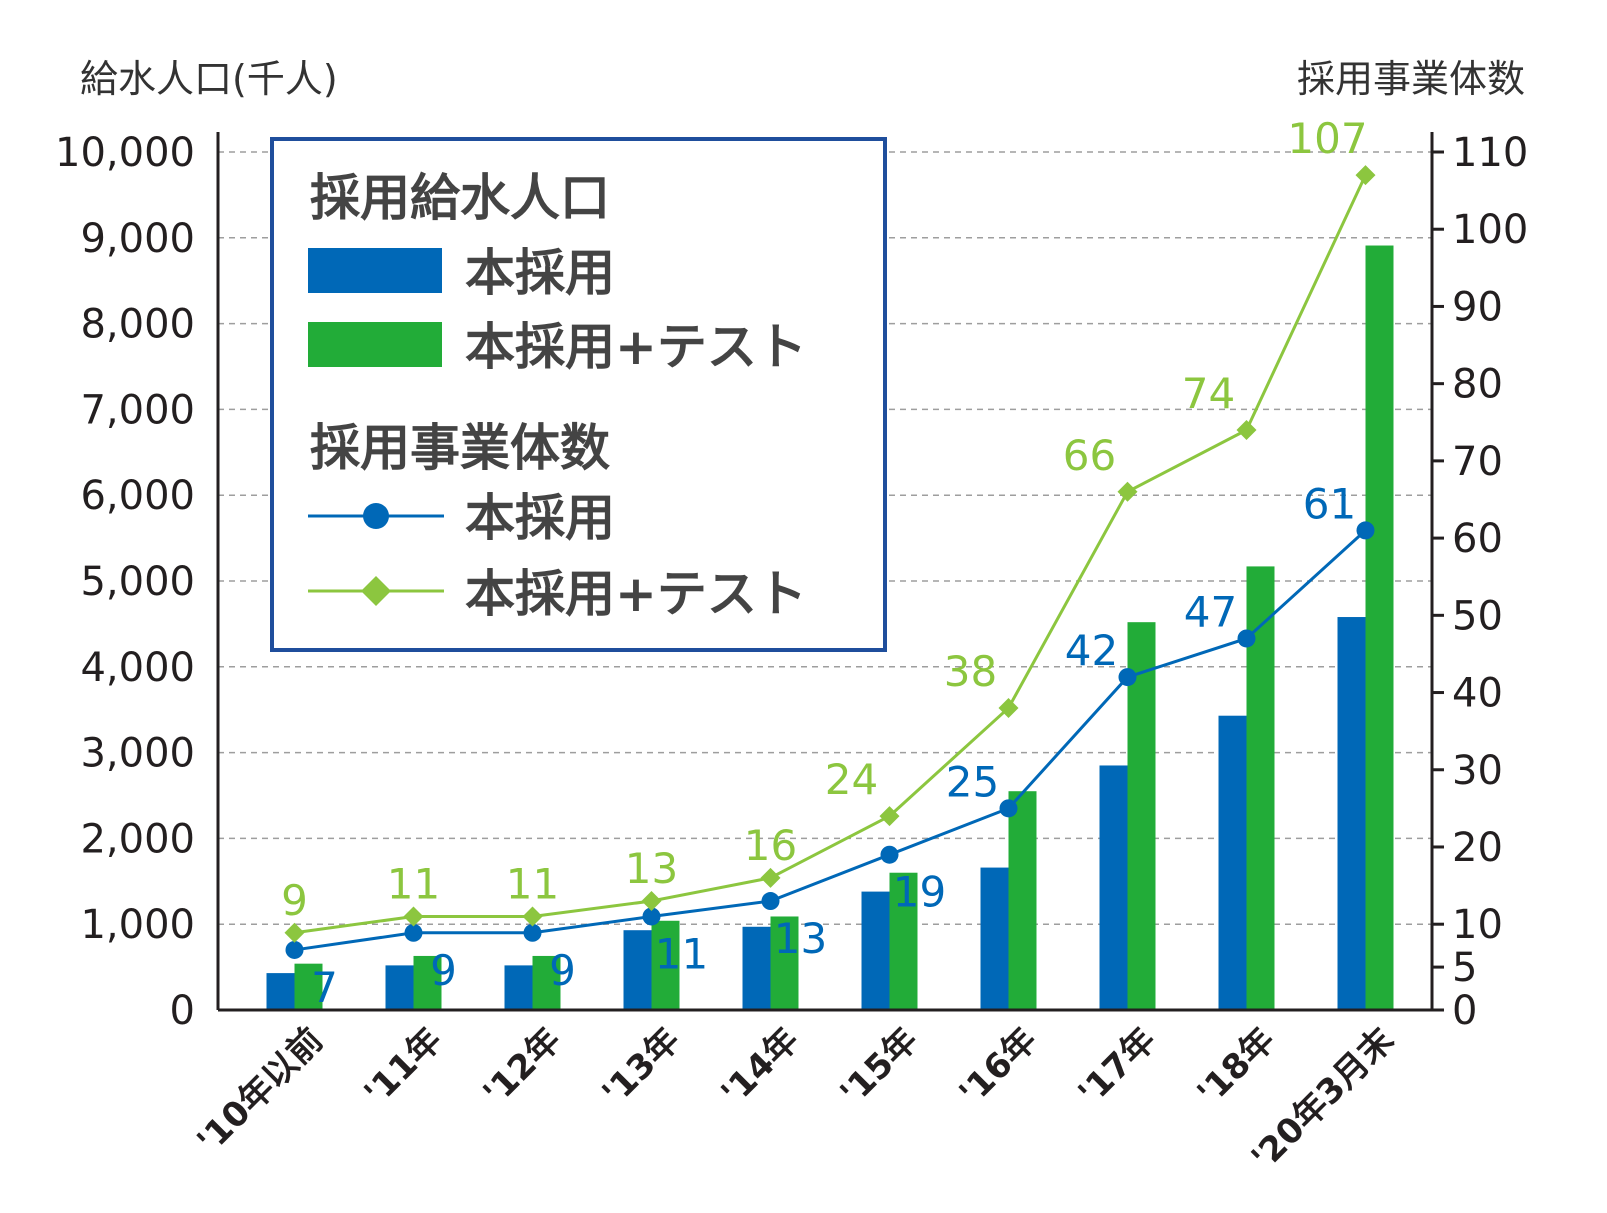  Describe the element at coordinates (376, 516) in the screenshot. I see `legend-circle-marker` at that location.